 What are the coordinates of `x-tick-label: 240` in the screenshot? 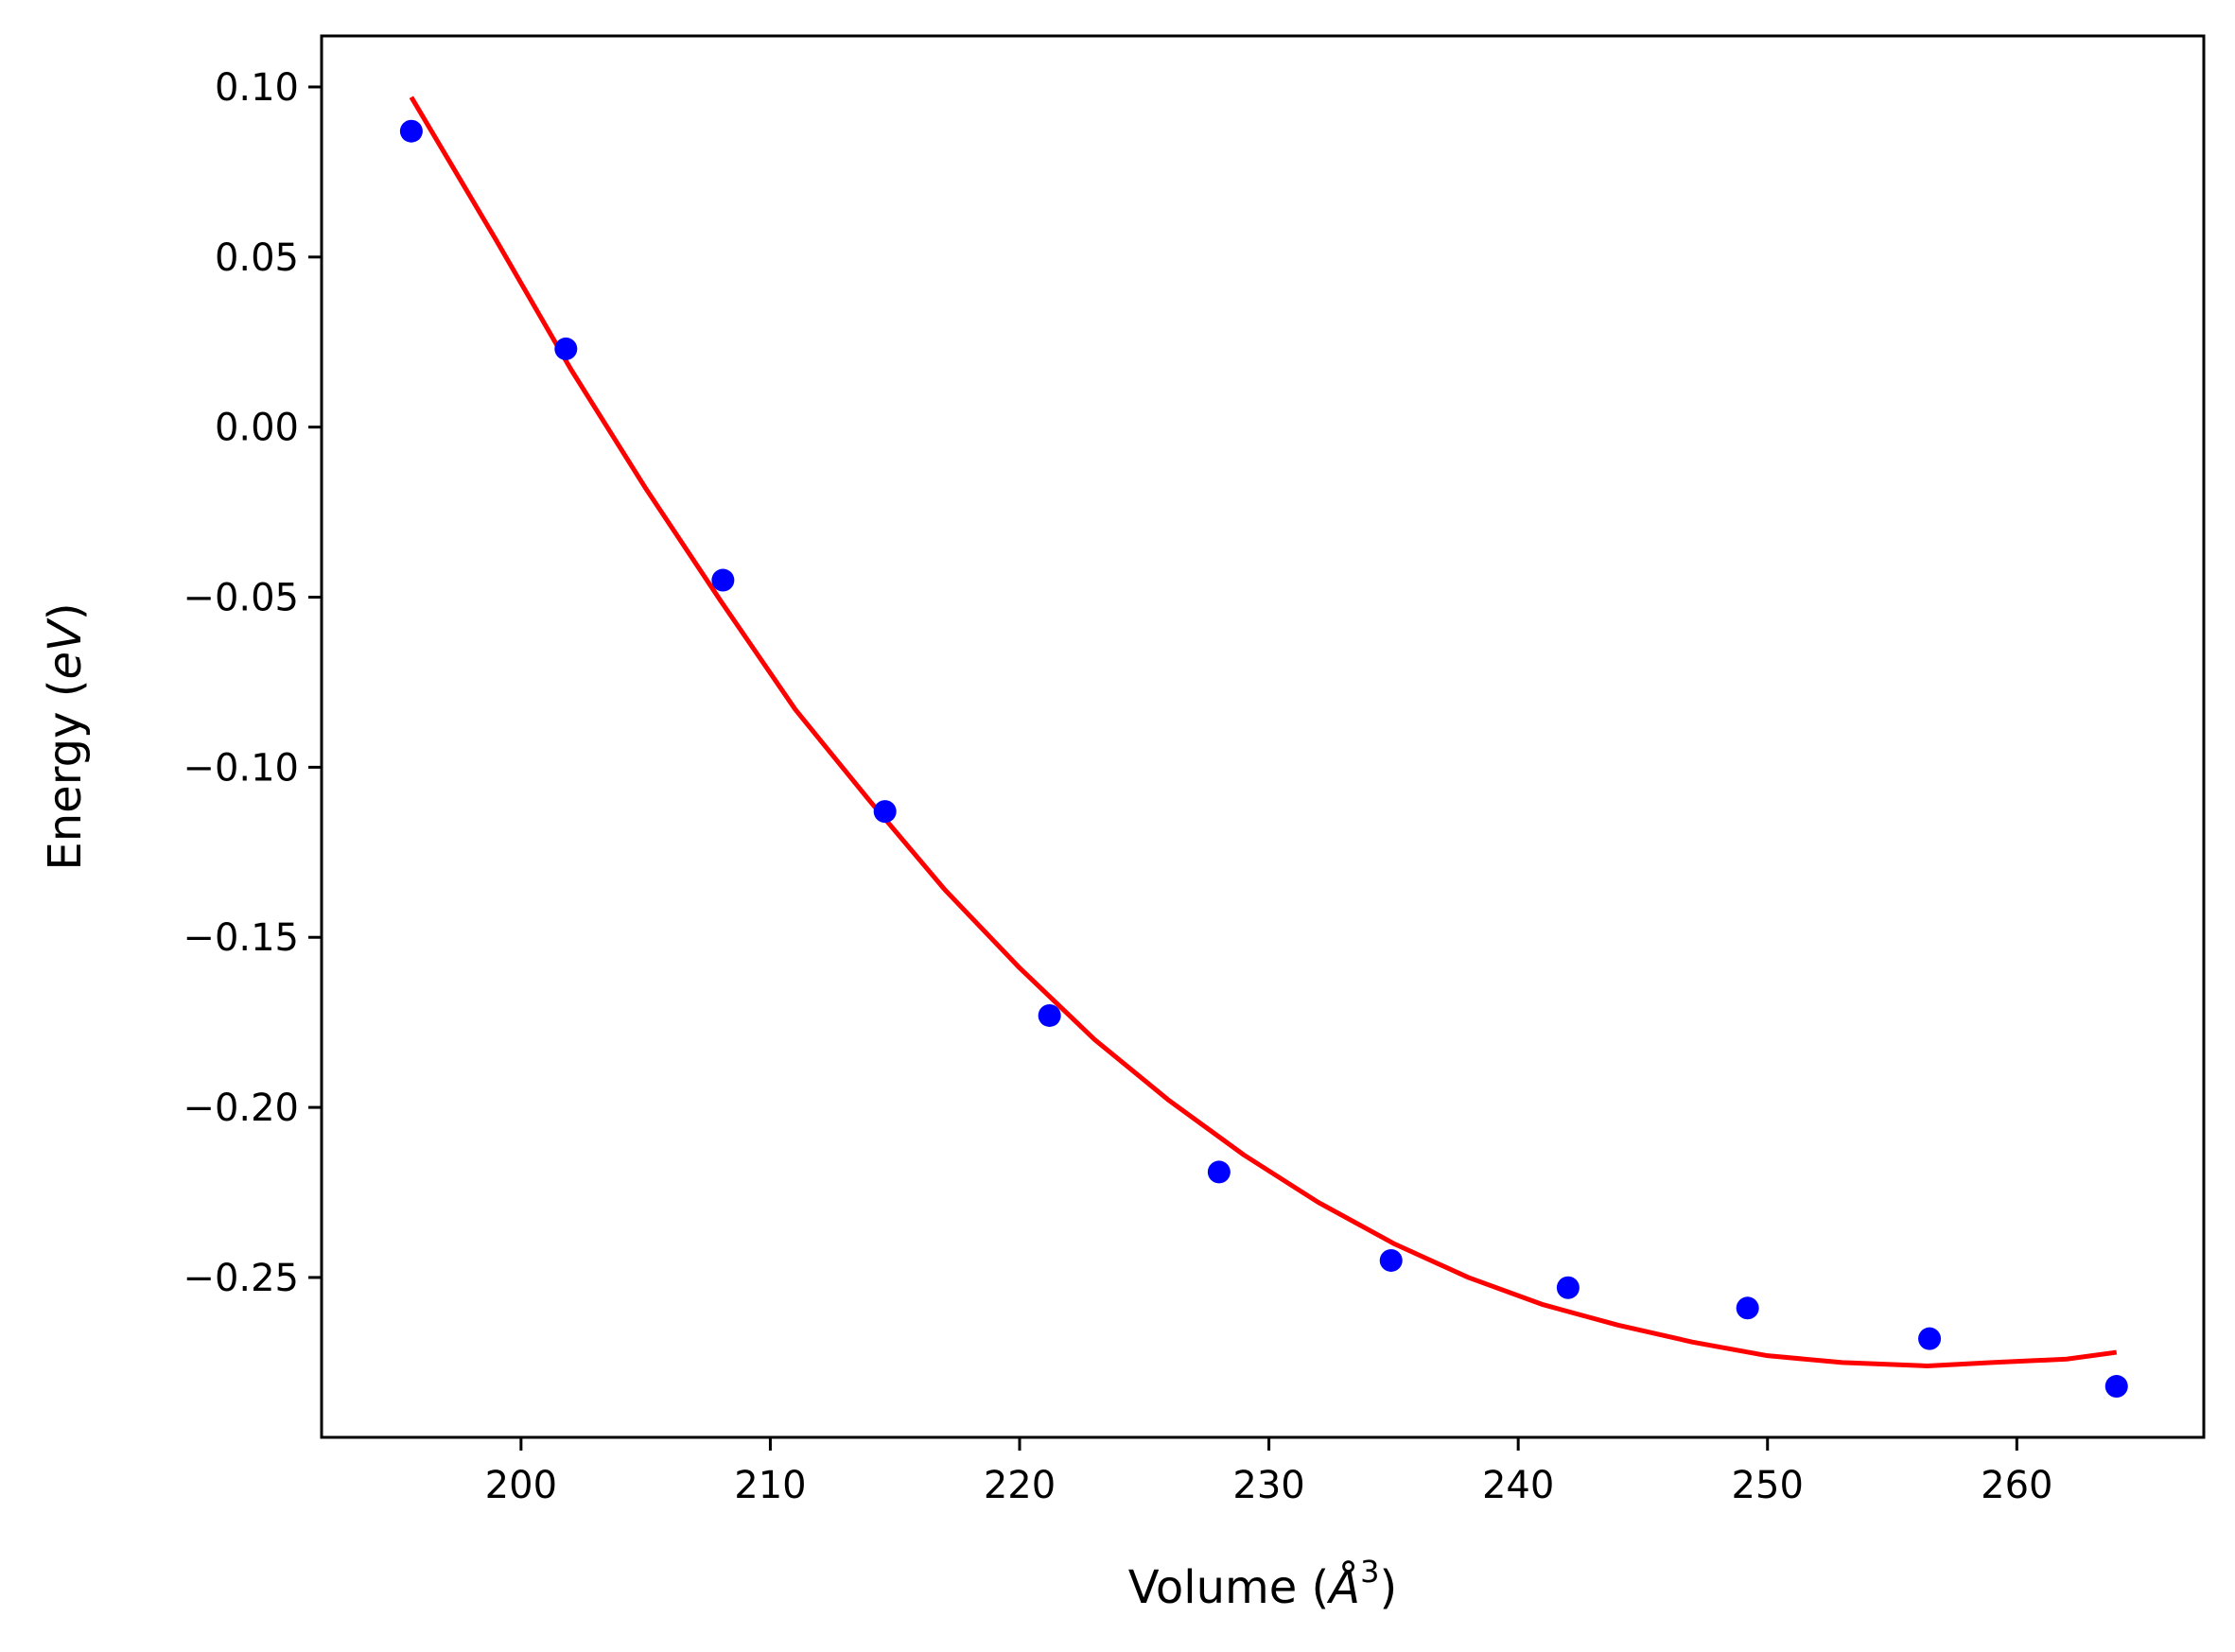 It's located at (1518, 1486).